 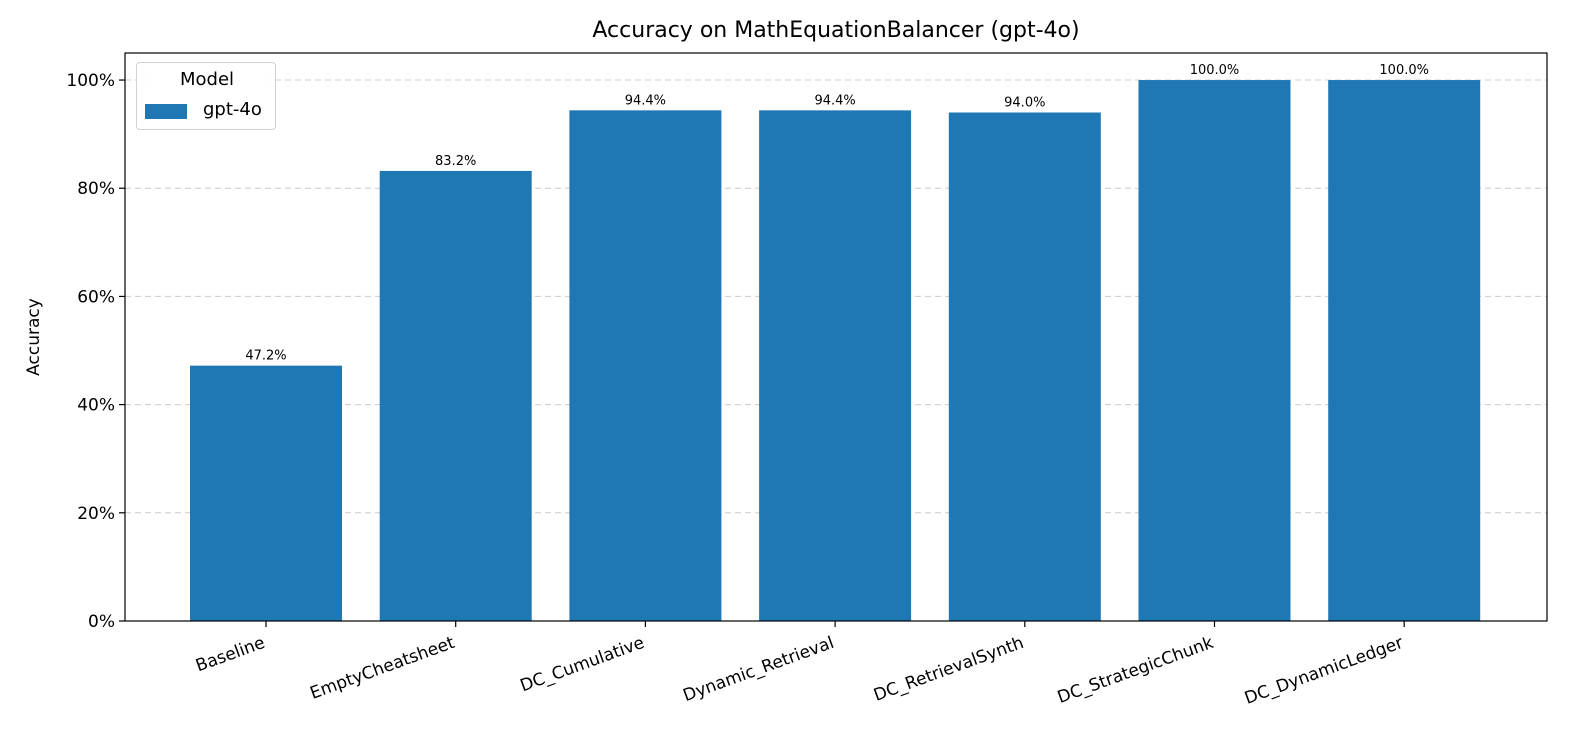 What do you see at coordinates (95, 351) in the screenshot?
I see `y-axis-ticks: 0% 20% 40% 60% 80% 100%` at bounding box center [95, 351].